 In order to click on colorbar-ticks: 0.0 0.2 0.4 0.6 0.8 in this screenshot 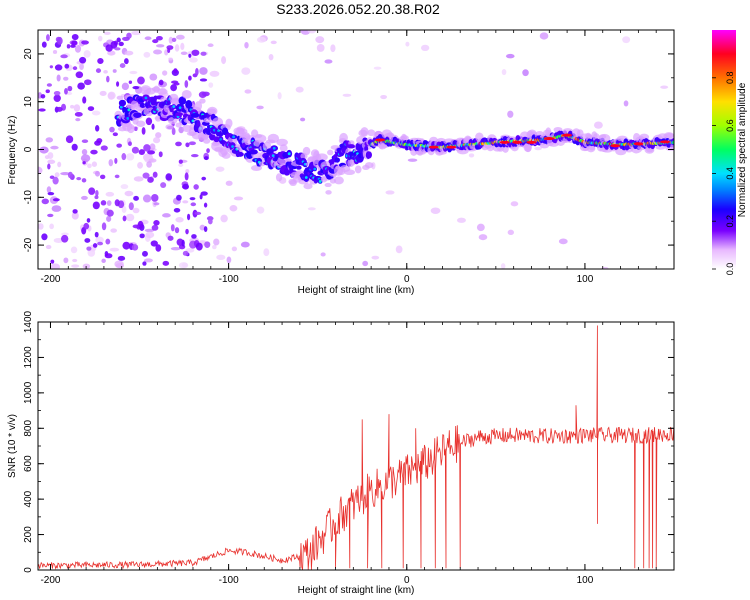, I will do `click(723, 174)`.